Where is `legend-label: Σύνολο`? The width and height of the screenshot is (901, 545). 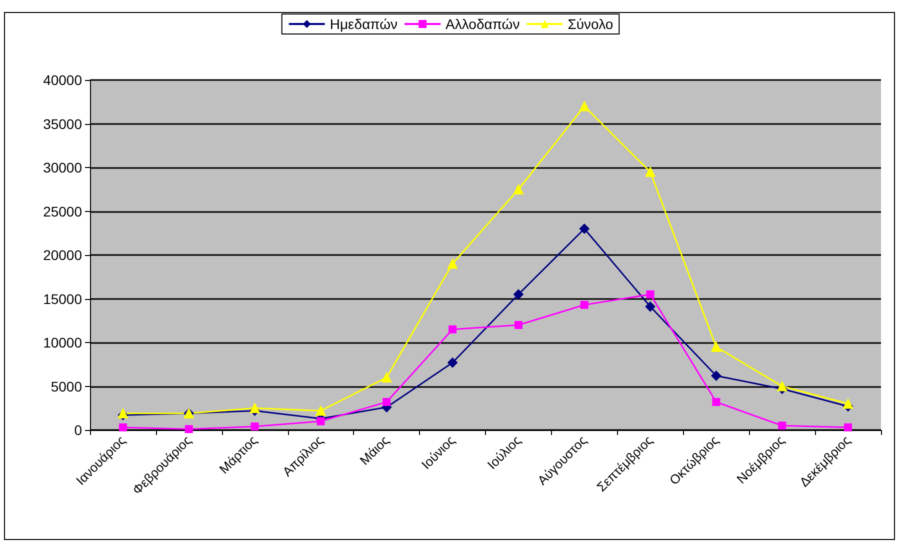
legend-label: Σύνολο is located at coordinates (591, 24).